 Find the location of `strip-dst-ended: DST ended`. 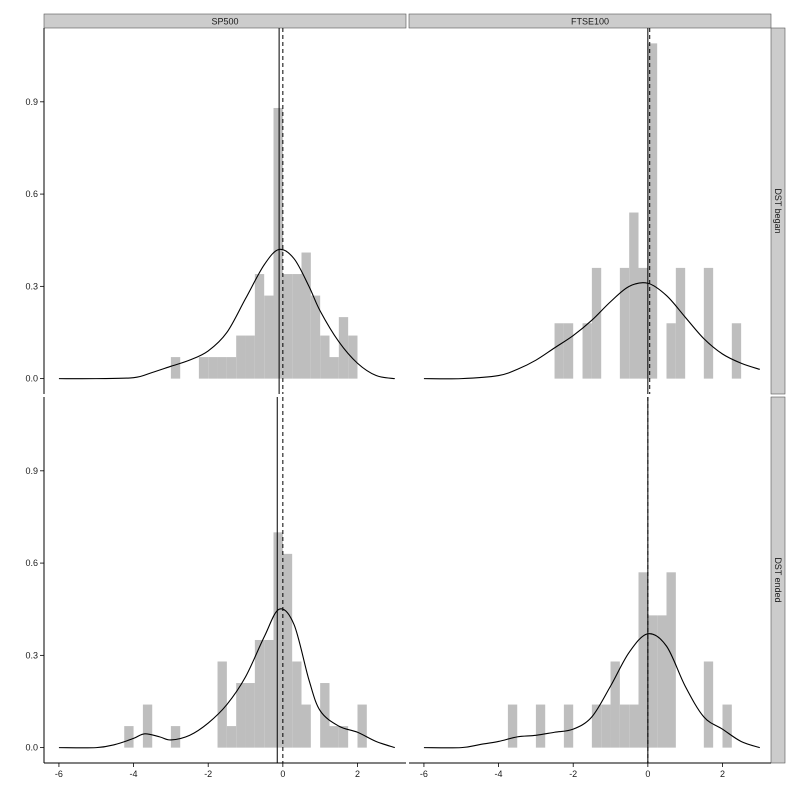

strip-dst-ended: DST ended is located at coordinates (778, 580).